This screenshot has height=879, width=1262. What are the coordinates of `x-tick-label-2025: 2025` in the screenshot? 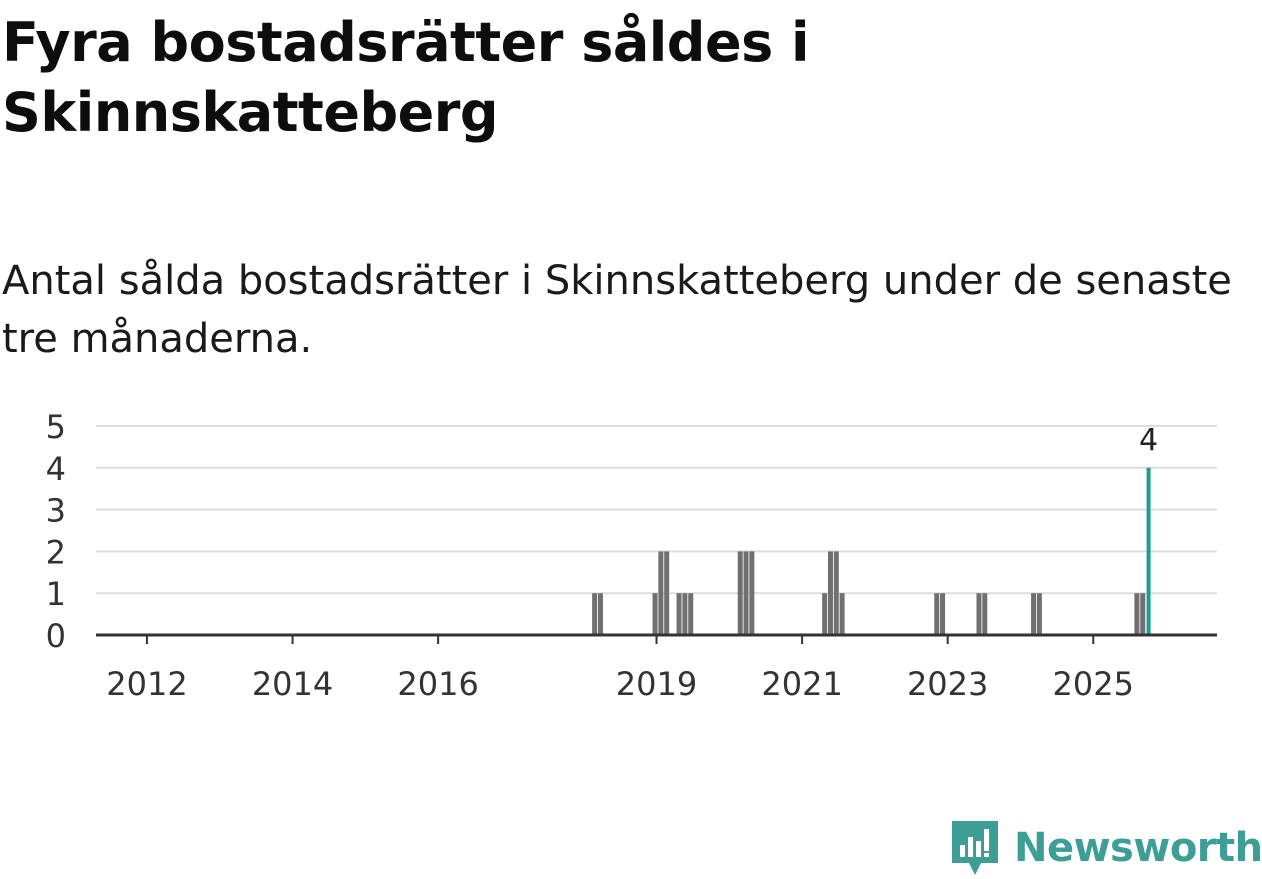 It's located at (1093, 684).